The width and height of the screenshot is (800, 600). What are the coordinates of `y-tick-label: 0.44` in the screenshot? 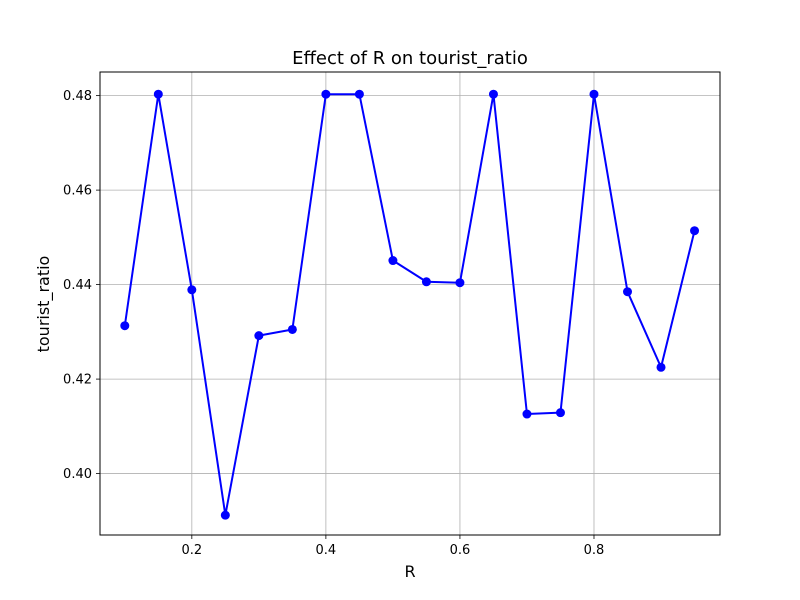 It's located at (77, 285).